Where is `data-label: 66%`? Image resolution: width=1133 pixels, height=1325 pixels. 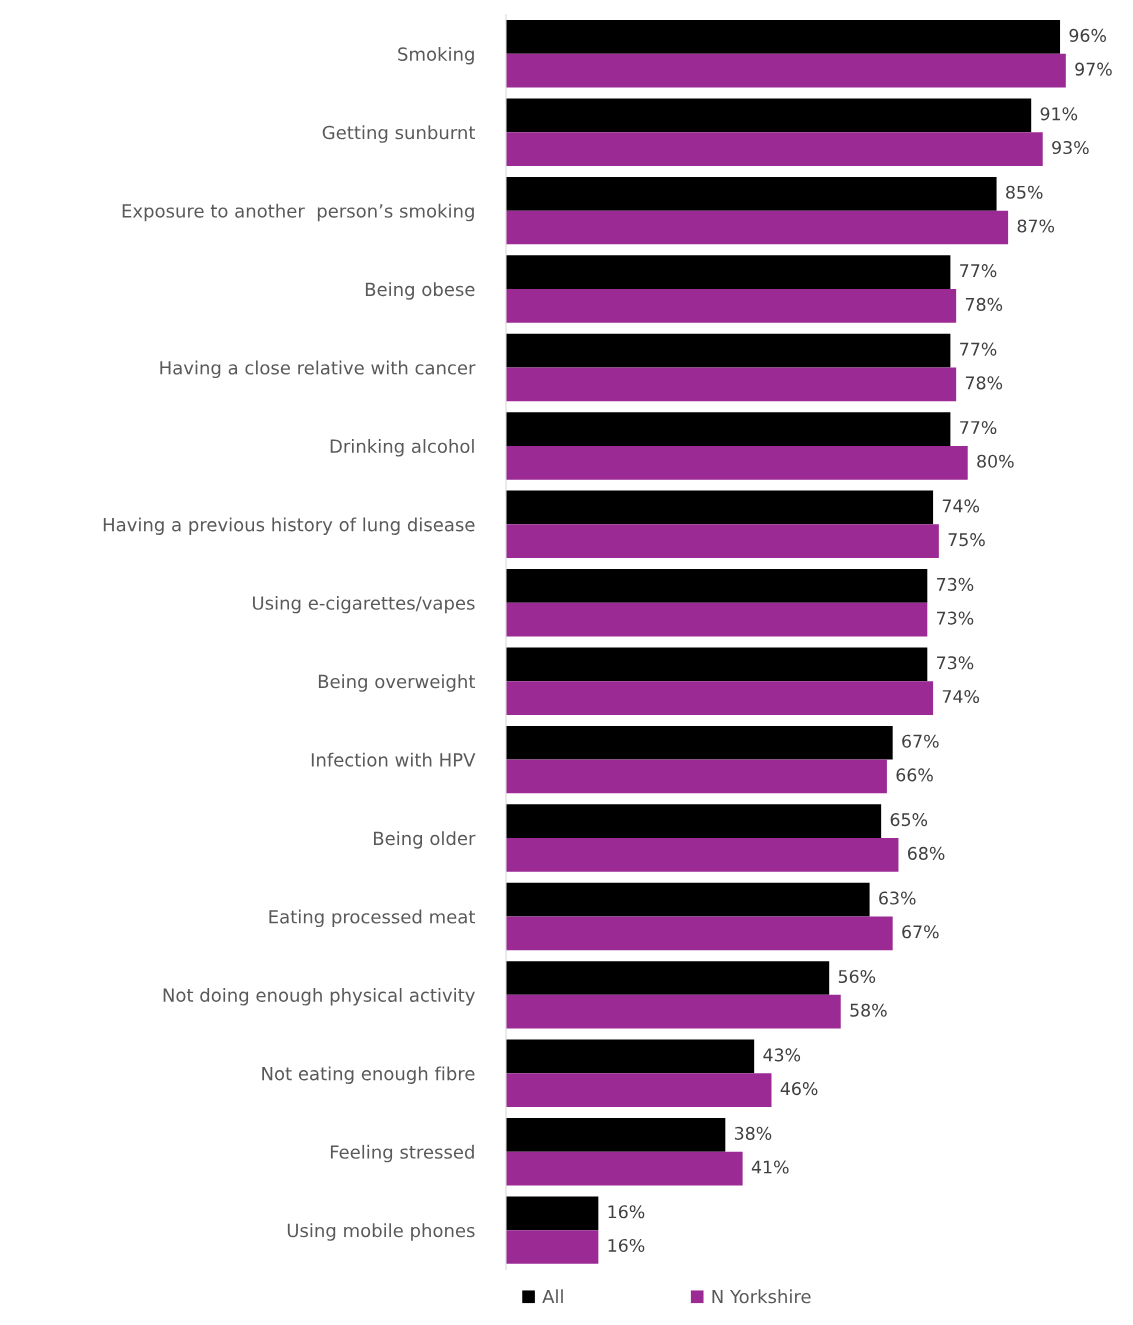 data-label: 66% is located at coordinates (914, 775).